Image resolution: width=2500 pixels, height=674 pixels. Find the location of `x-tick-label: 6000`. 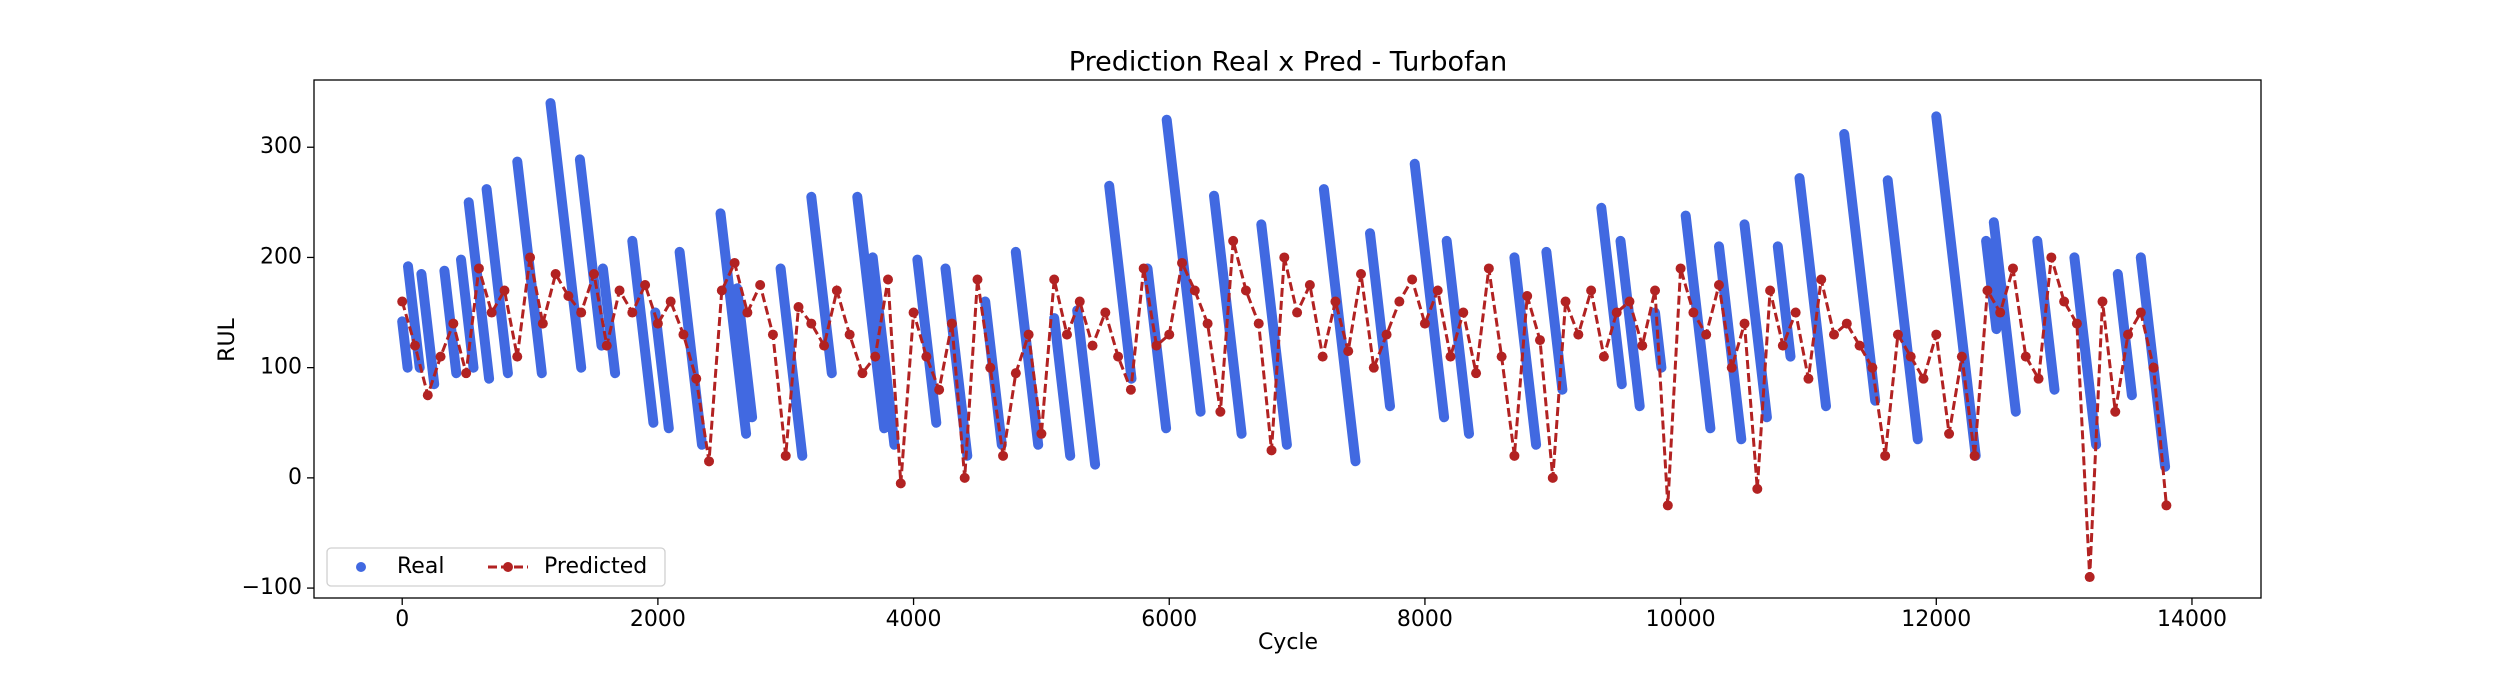

x-tick-label: 6000 is located at coordinates (1169, 619).